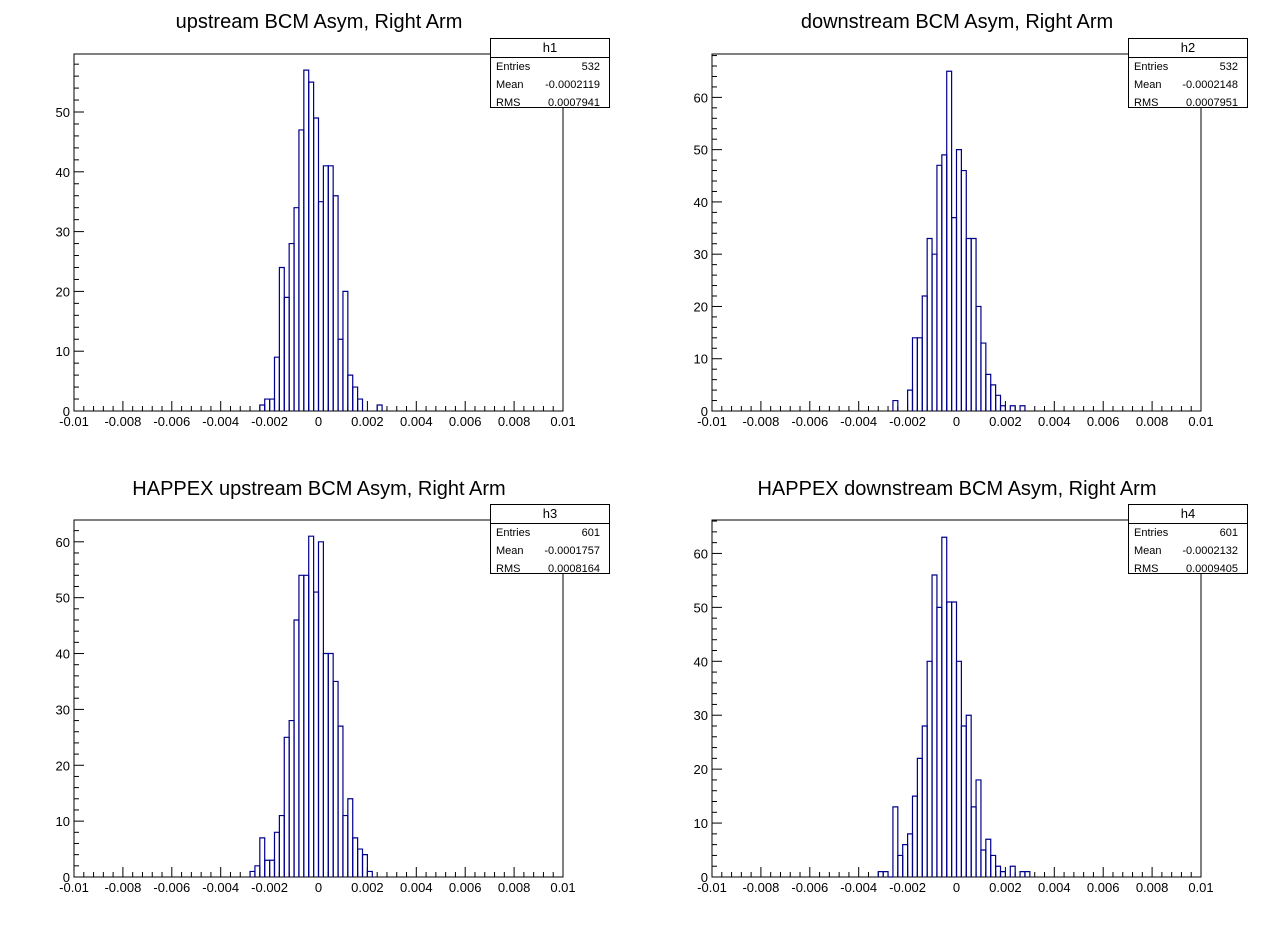  What do you see at coordinates (1210, 85) in the screenshot?
I see `stats-mean-value: -0.0002148` at bounding box center [1210, 85].